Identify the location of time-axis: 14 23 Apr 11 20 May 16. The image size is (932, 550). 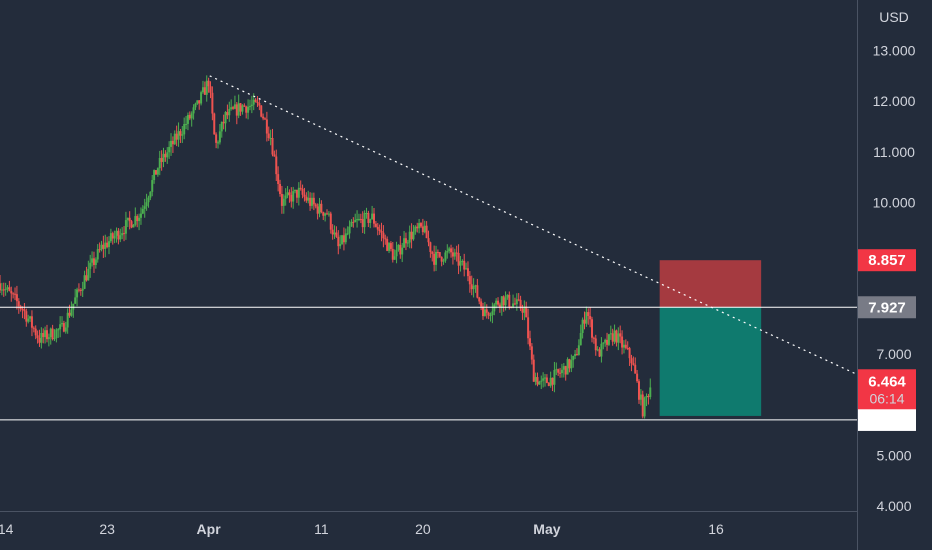
(362, 529).